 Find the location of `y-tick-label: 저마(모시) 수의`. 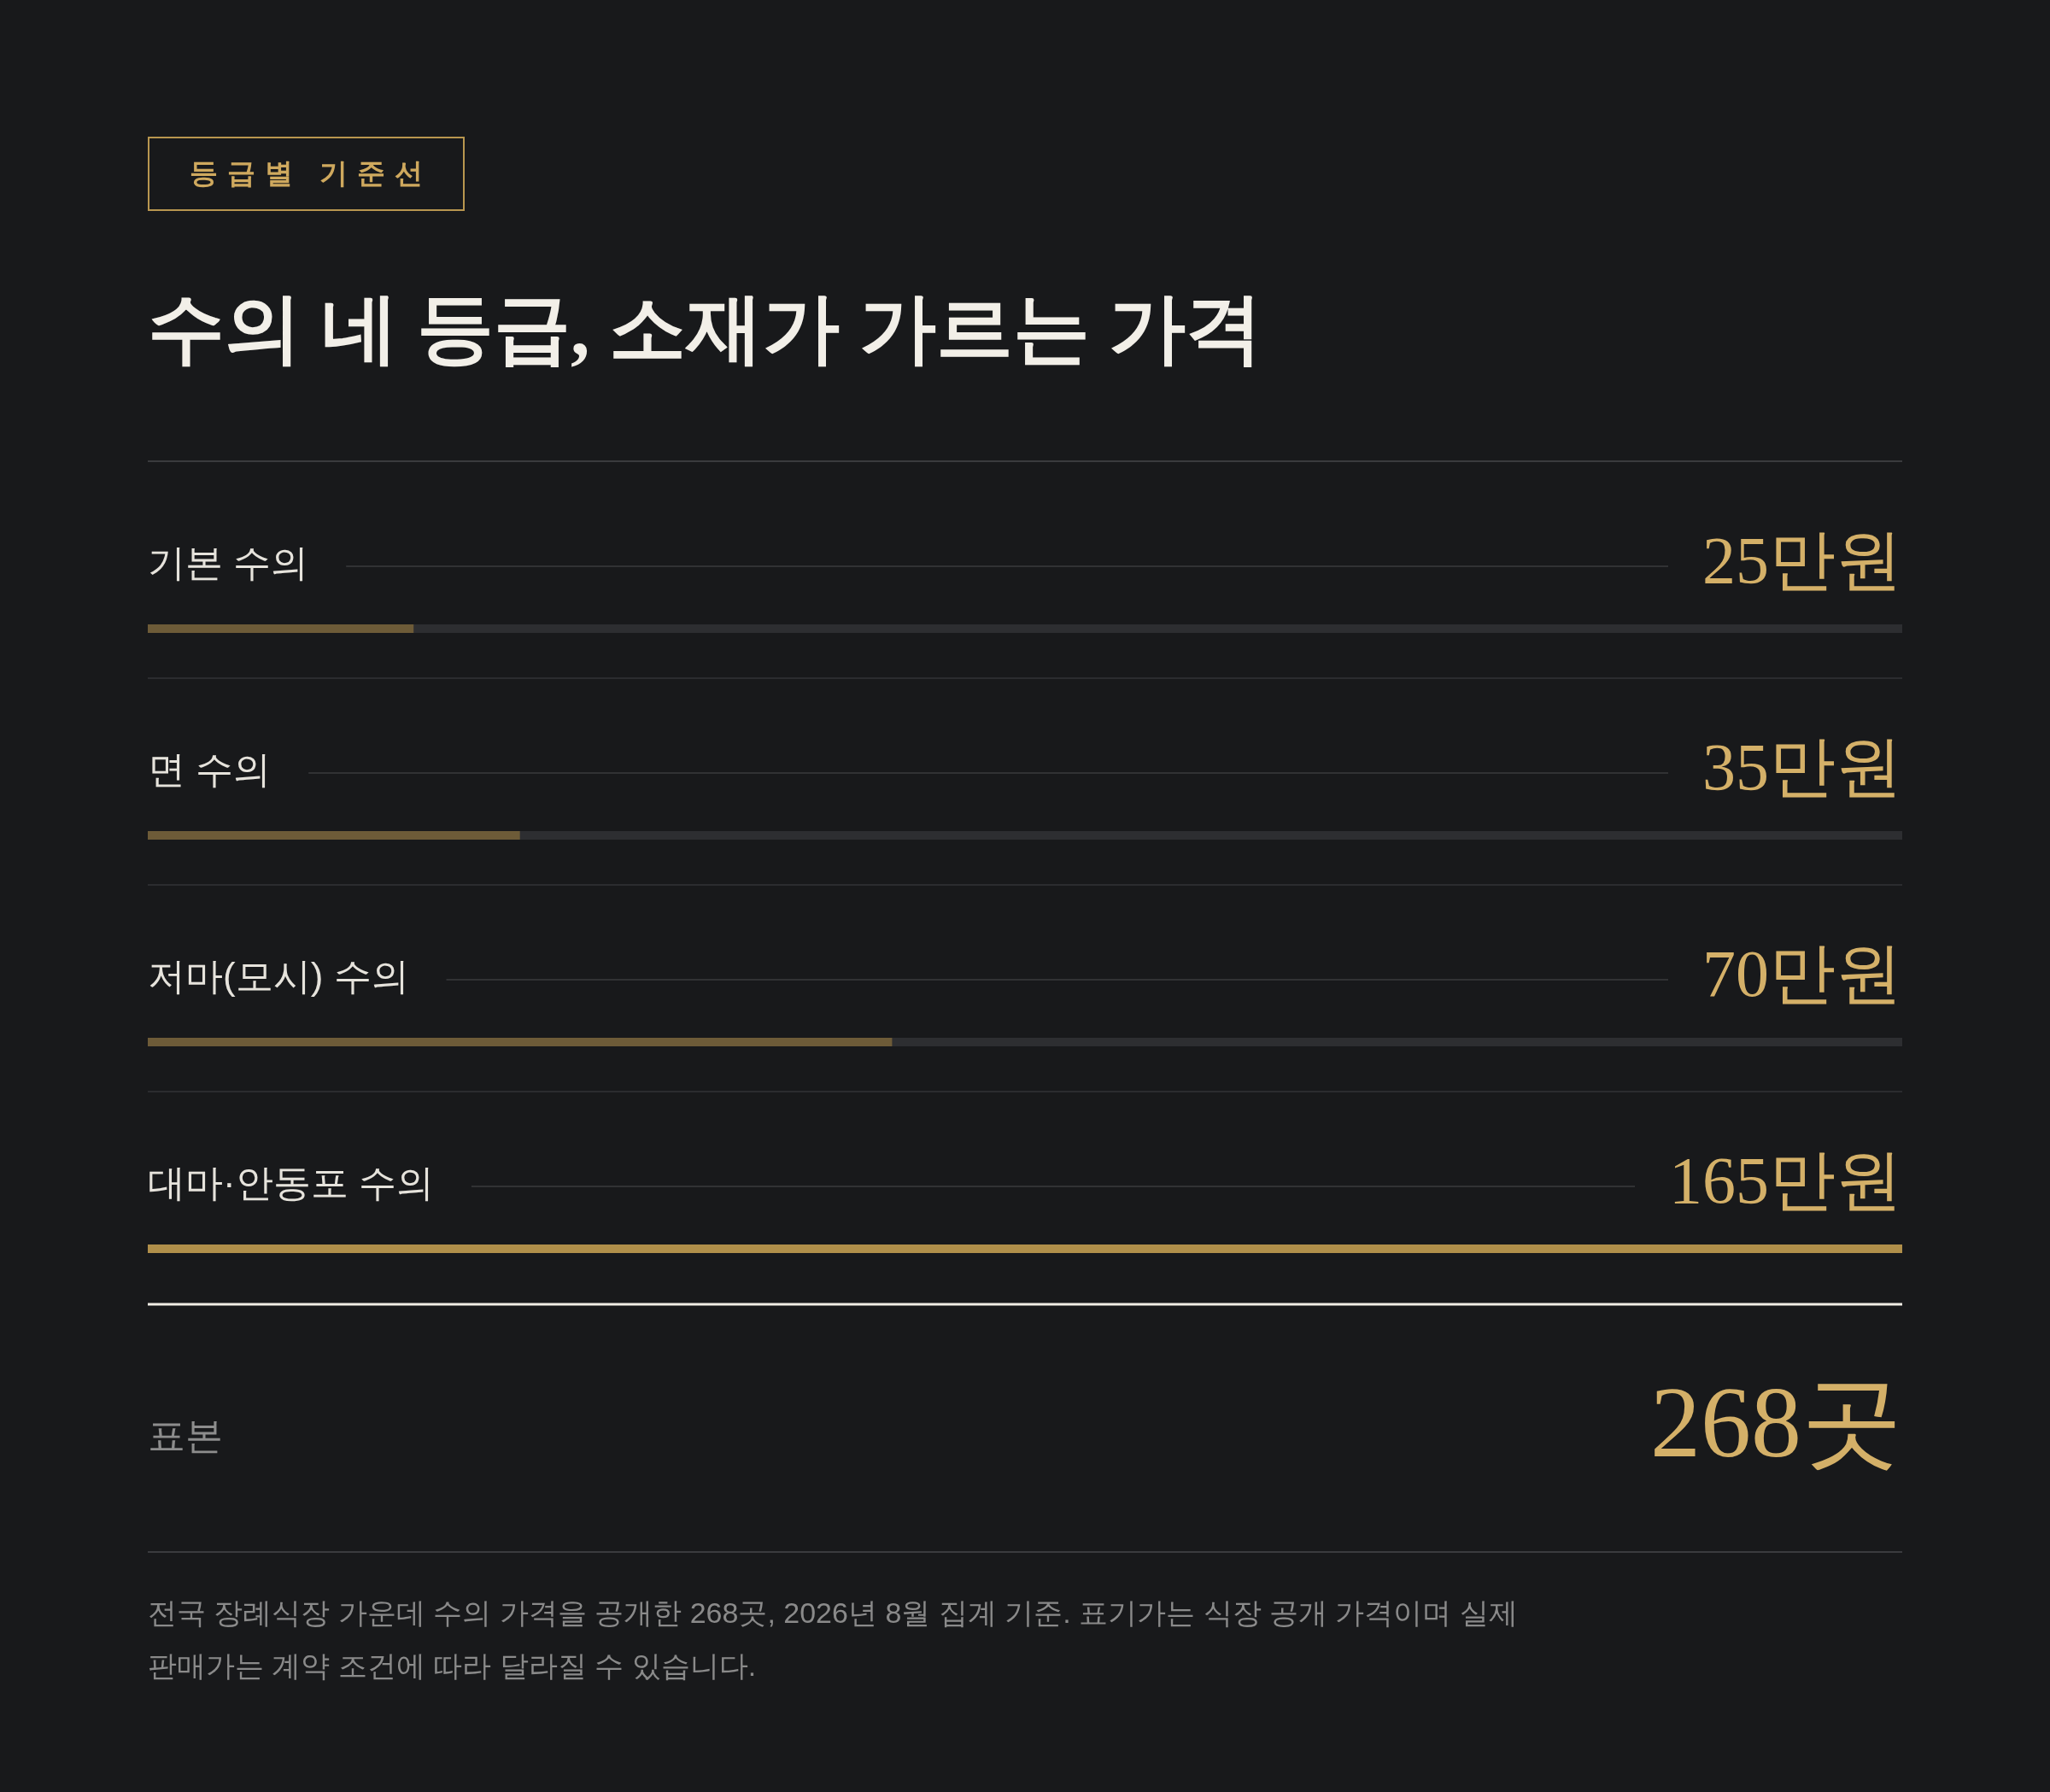

y-tick-label: 저마(모시) 수의 is located at coordinates (278, 976).